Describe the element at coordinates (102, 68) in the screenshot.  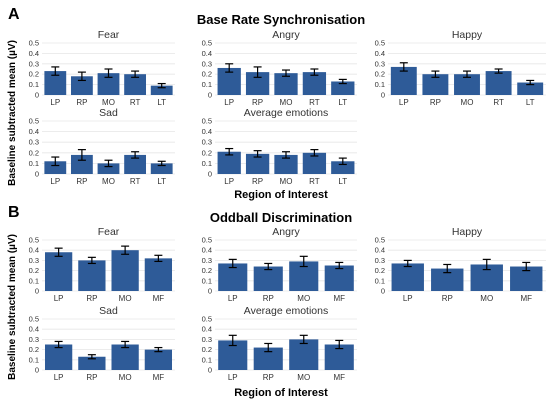
I see `facet-a-fear: Fear 0 0.10.2 0.30.40.5 LP RP MO RT LT` at that location.